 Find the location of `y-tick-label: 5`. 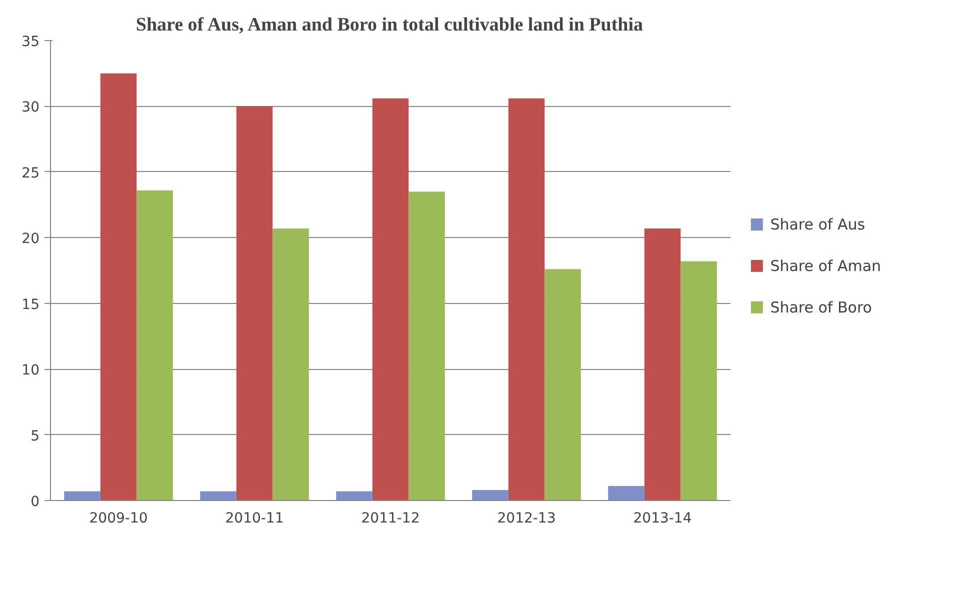

y-tick-label: 5 is located at coordinates (35, 436).